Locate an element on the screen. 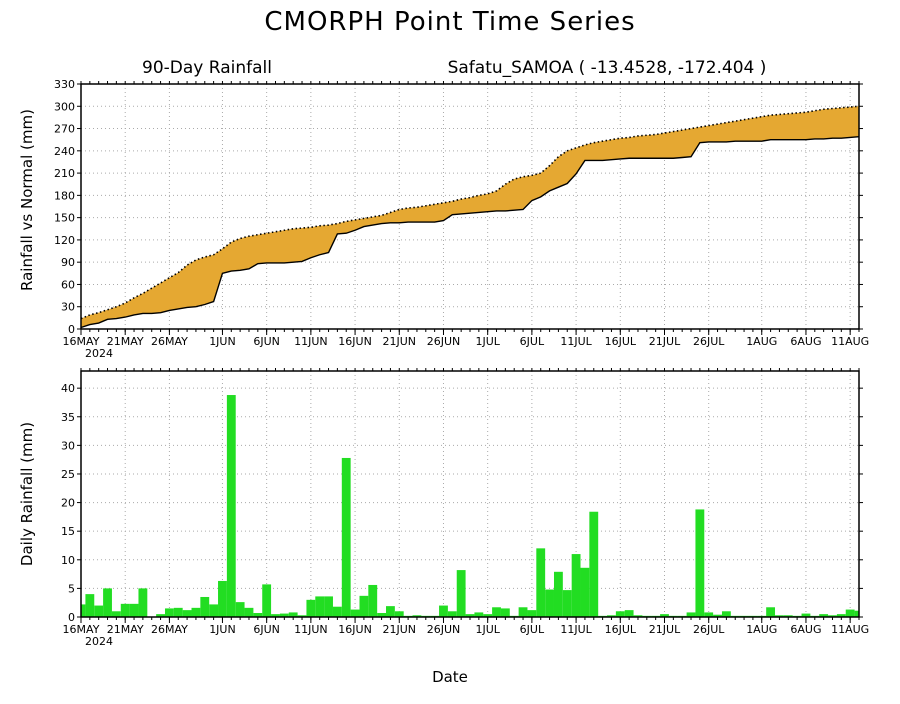 The width and height of the screenshot is (900, 704). panel1-year-label: 2024 is located at coordinates (99, 353).